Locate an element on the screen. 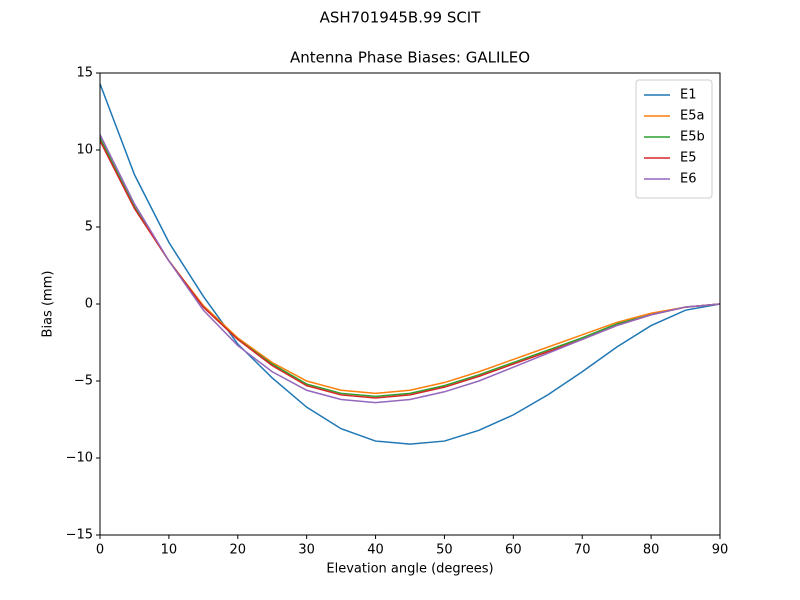 Image resolution: width=800 pixels, height=600 pixels. legend-label: E5b is located at coordinates (692, 137).